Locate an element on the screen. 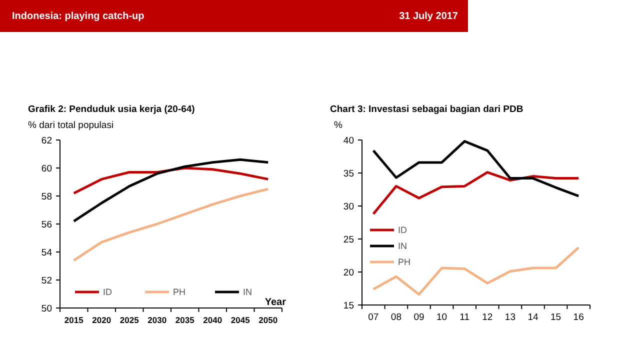 The image size is (620, 348). x-tick-label: 2040 is located at coordinates (212, 320).